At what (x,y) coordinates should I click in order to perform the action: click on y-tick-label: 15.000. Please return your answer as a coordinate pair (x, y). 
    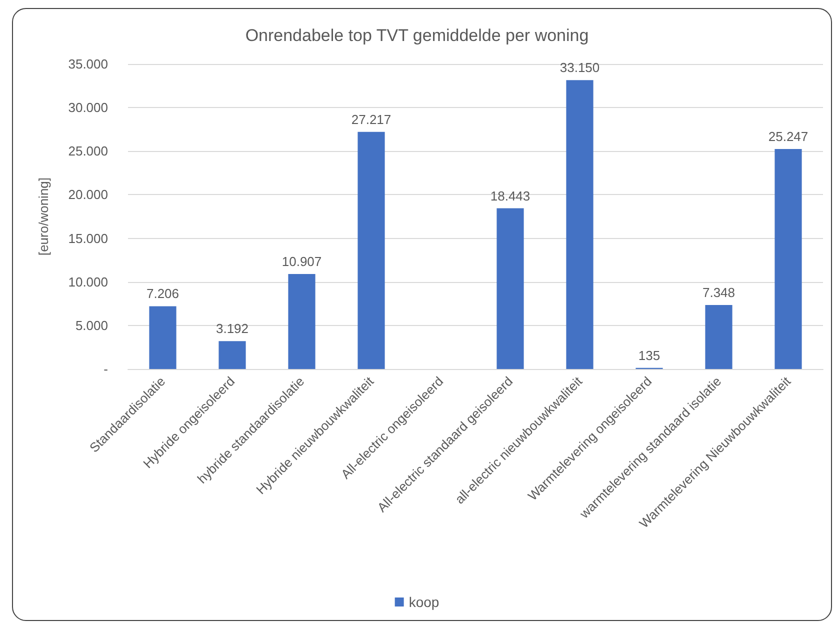
    Looking at the image, I should click on (88, 238).